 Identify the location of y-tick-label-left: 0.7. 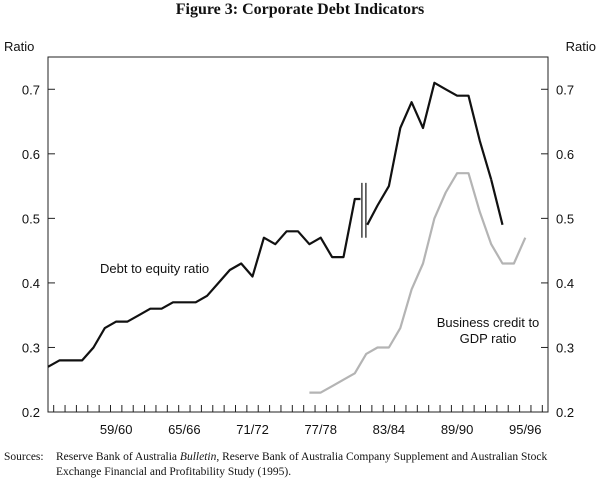
(31, 89).